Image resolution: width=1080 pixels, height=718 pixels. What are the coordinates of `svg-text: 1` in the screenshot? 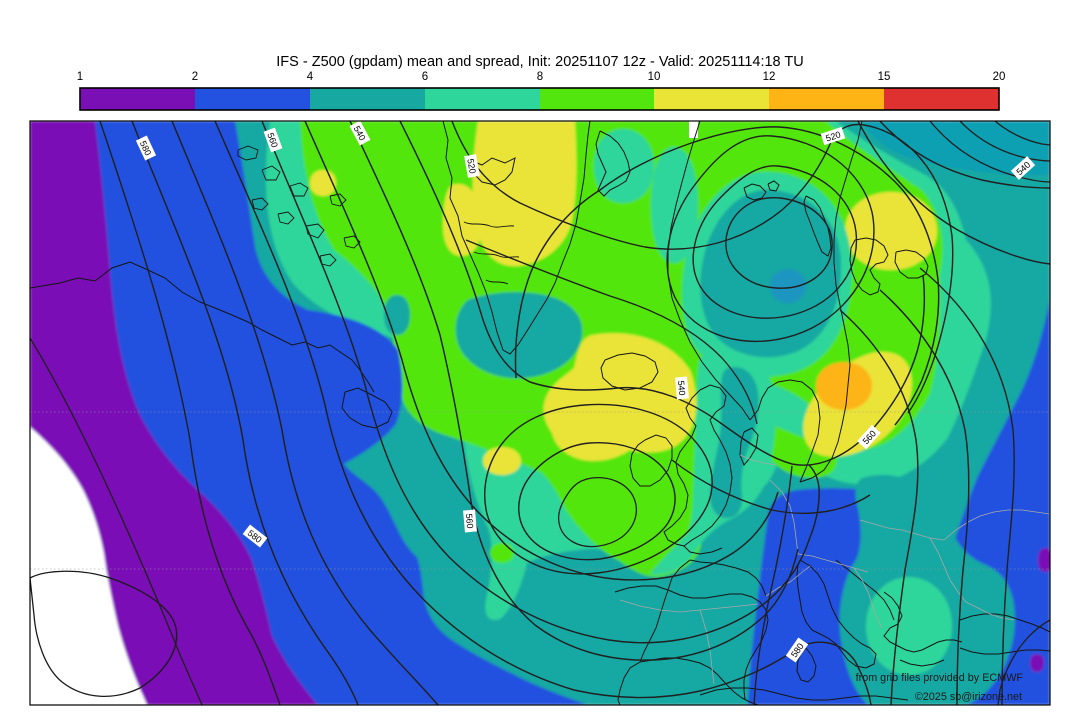 It's located at (80, 77).